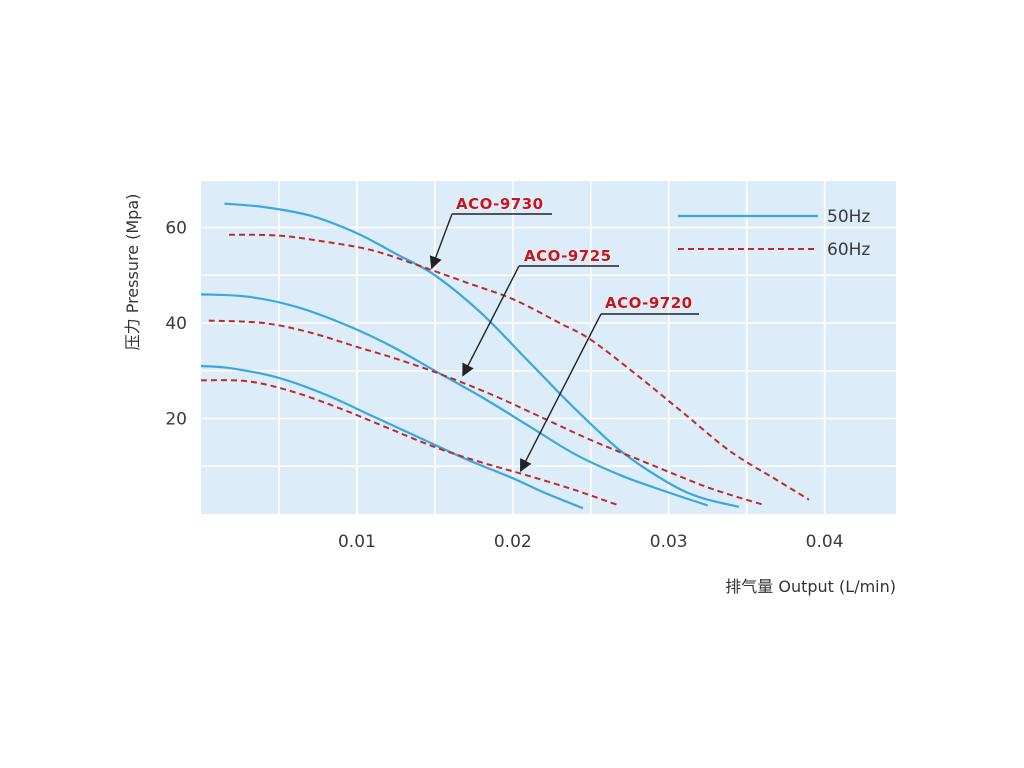 This screenshot has height=768, width=1024. What do you see at coordinates (774, 233) in the screenshot?
I see `legend: 50Hz 60Hz` at bounding box center [774, 233].